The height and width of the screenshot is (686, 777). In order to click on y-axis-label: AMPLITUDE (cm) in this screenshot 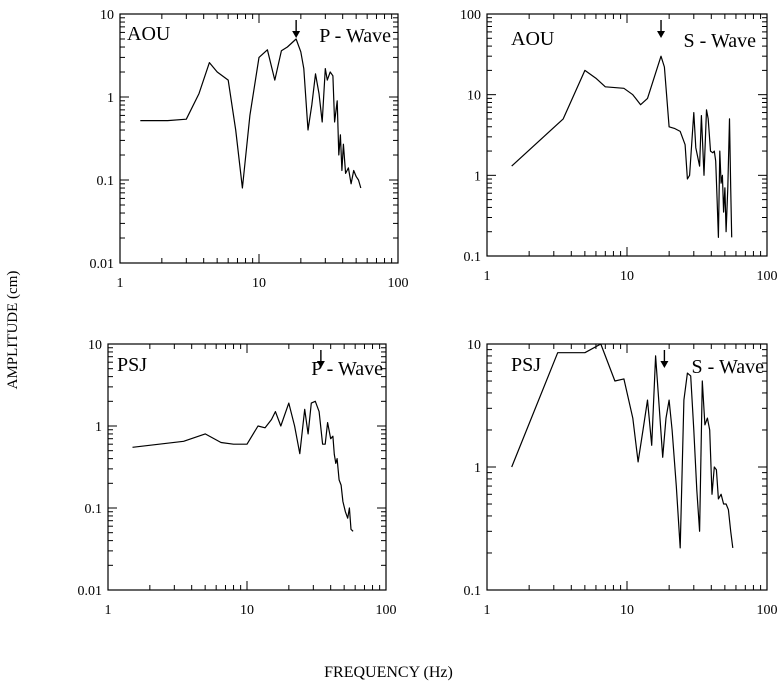, I will do `click(13, 330)`.